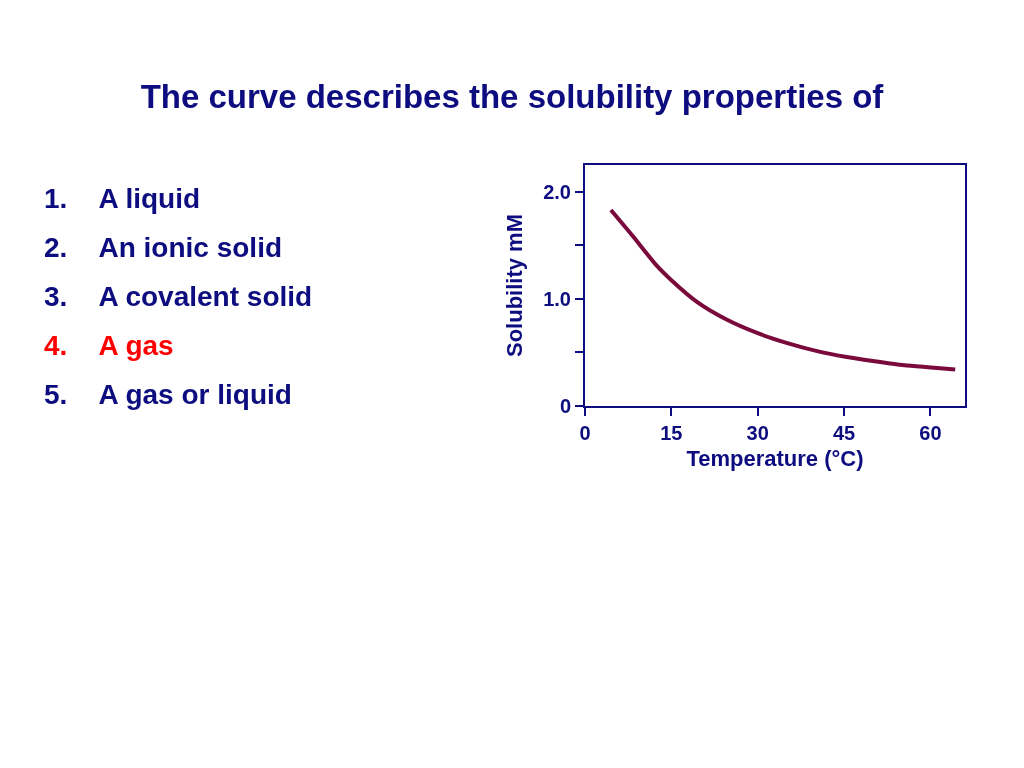  What do you see at coordinates (109, 345) in the screenshot?
I see `text: 4. A gas` at bounding box center [109, 345].